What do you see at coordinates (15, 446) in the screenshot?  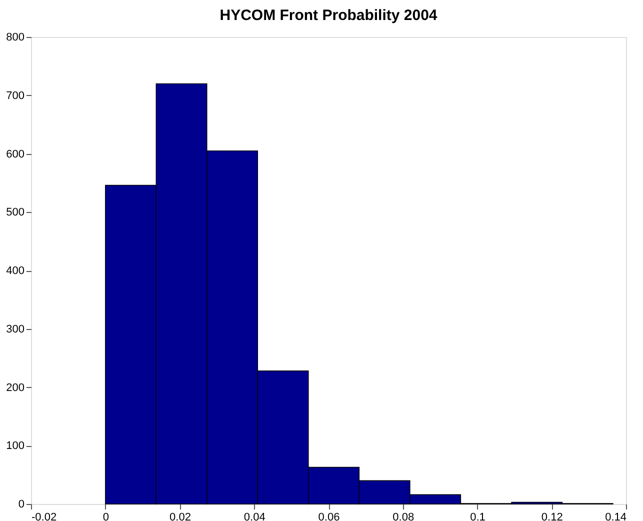 I see `y-tick-label: 100` at bounding box center [15, 446].